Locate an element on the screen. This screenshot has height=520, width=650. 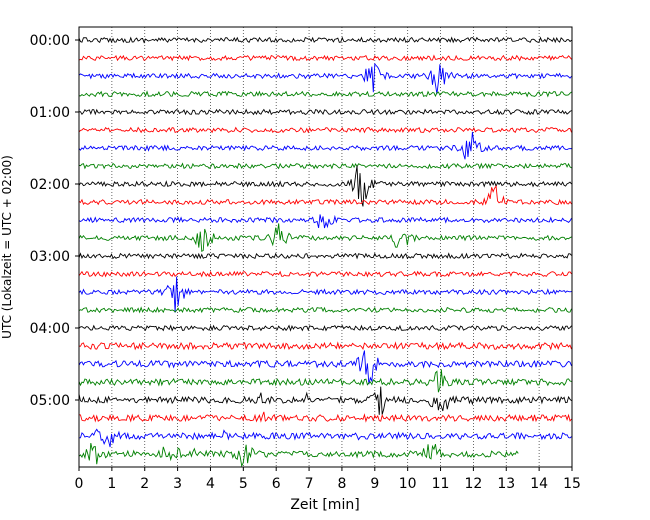
y-tick-label: 00:00 is located at coordinates (50, 41).